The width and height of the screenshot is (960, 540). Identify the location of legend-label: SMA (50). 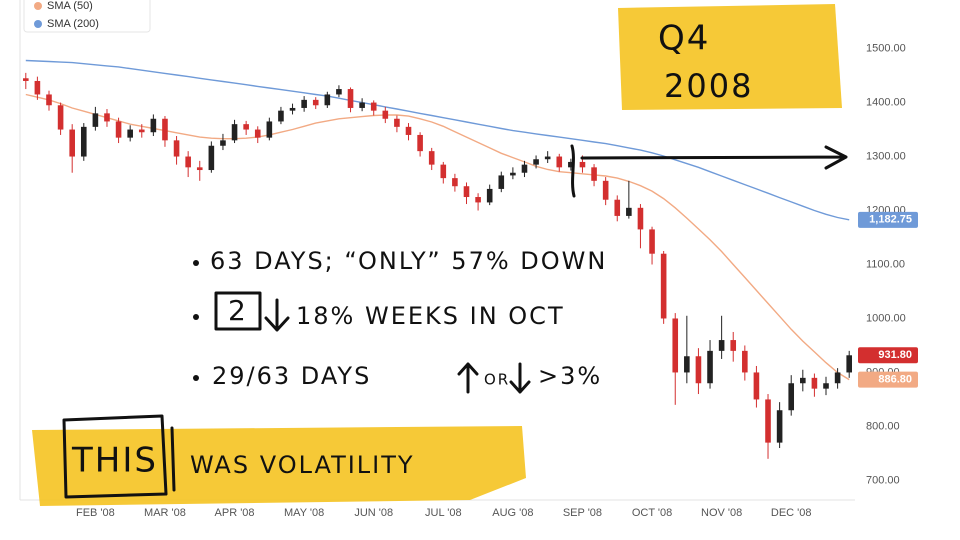
(70, 6).